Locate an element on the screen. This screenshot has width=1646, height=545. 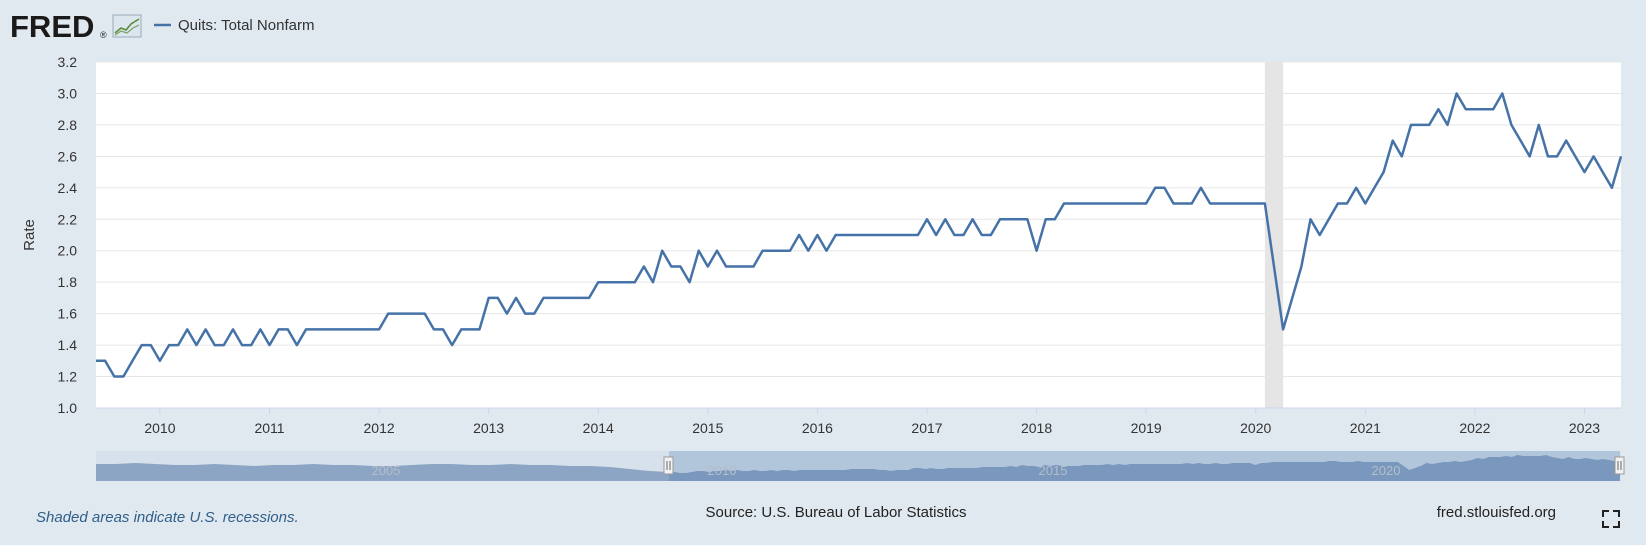
y-tick-label: 1.0 is located at coordinates (68, 408).